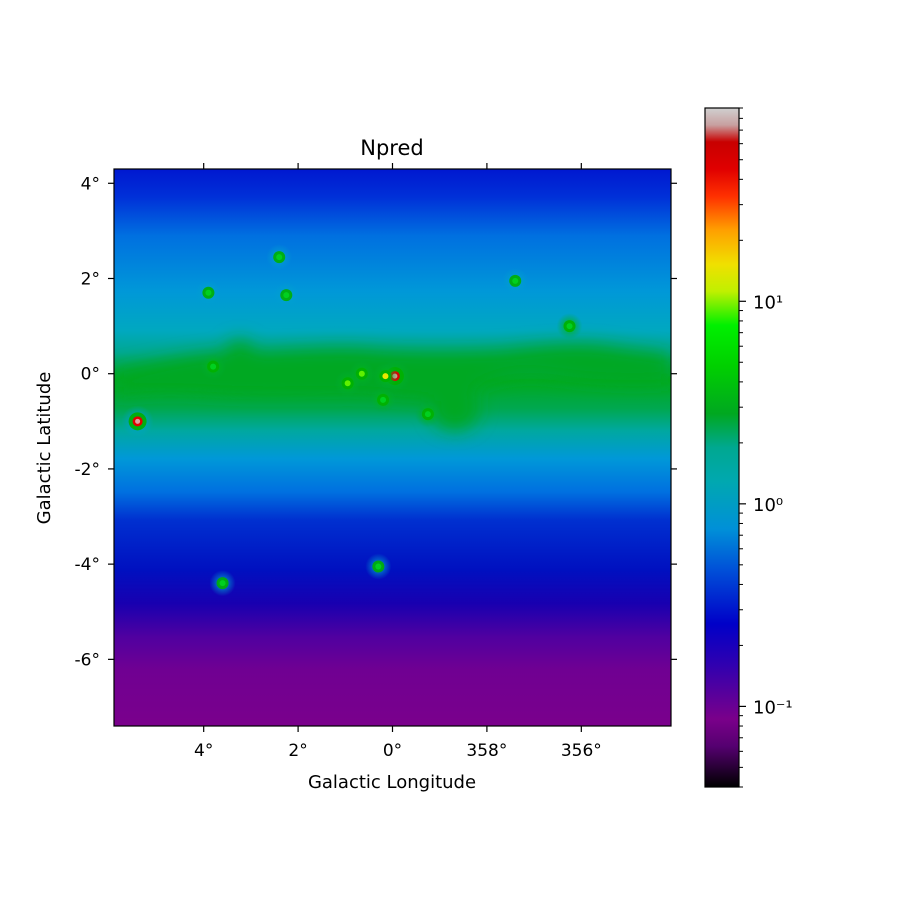 The image size is (900, 900). Describe the element at coordinates (90, 375) in the screenshot. I see `y-tick-label: 0°` at that location.